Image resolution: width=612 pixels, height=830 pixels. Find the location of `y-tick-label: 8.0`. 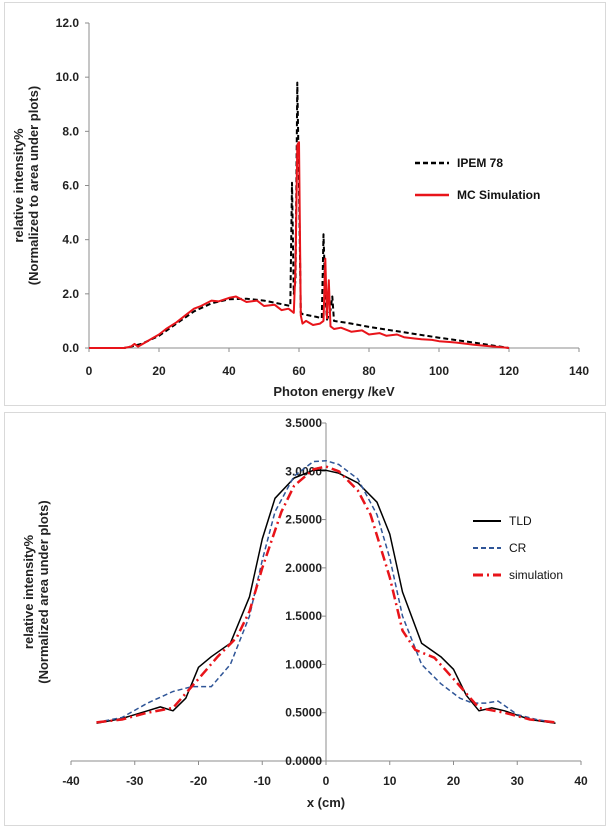

y-tick-label: 8.0 is located at coordinates (70, 131).